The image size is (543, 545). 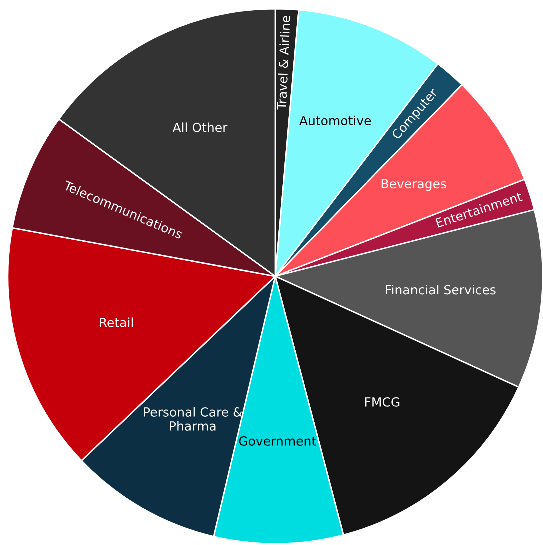 I want to click on slice-label: Financial Services, so click(x=441, y=290).